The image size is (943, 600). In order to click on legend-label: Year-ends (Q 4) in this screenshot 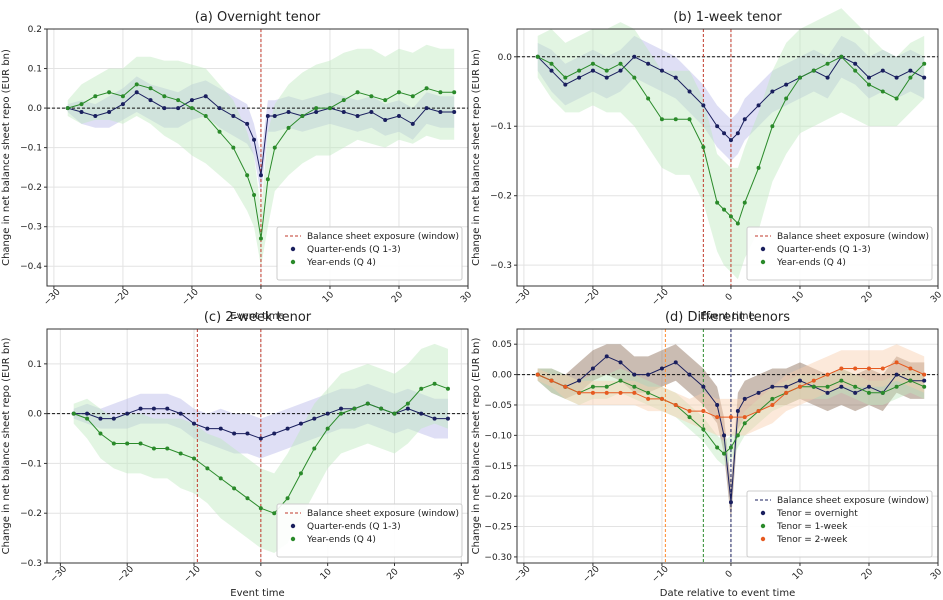, I will do `click(341, 263)`.